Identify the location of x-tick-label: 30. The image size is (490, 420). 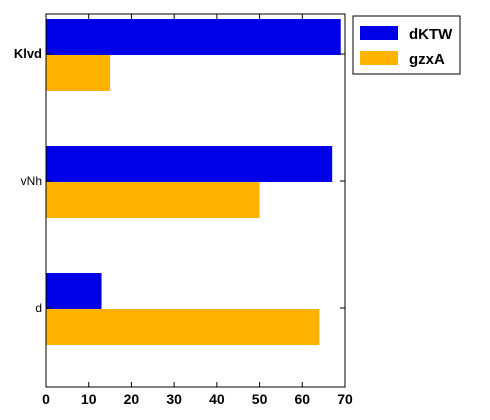
(174, 399).